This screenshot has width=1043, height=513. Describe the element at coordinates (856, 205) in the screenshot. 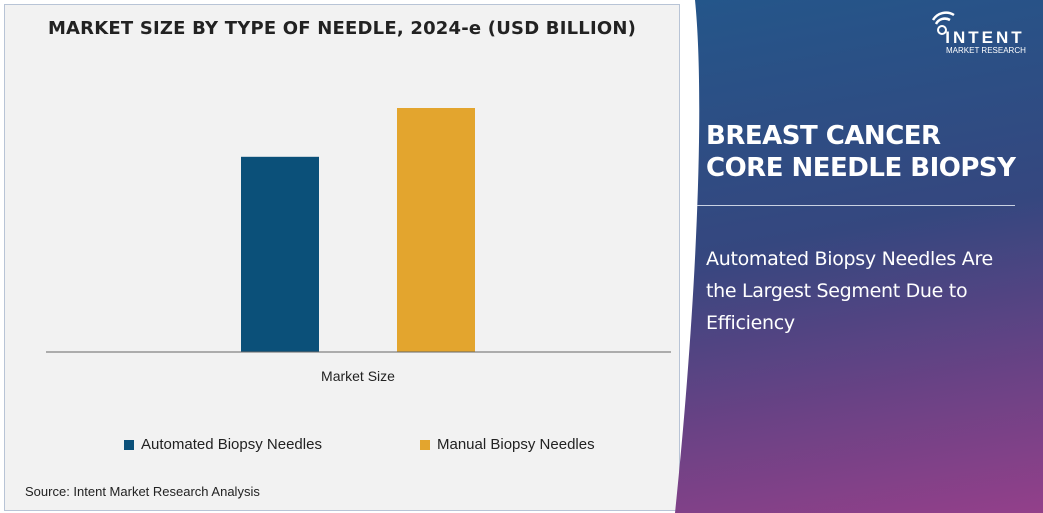

I see `divider` at that location.